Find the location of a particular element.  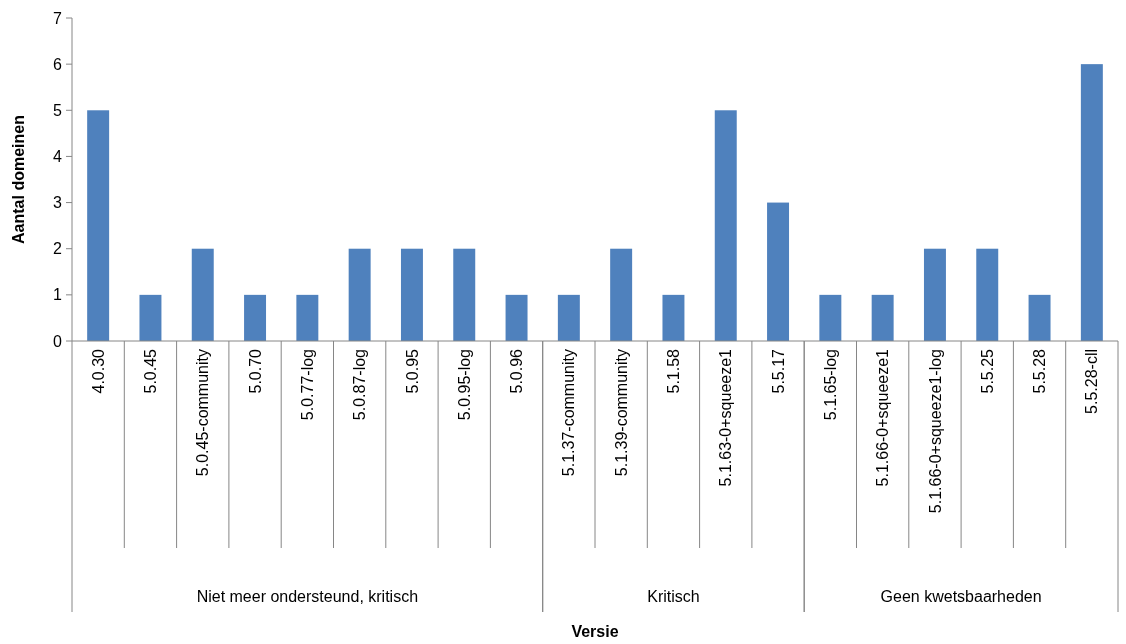

x-tick-label: 5.1.65-log is located at coordinates (830, 385).